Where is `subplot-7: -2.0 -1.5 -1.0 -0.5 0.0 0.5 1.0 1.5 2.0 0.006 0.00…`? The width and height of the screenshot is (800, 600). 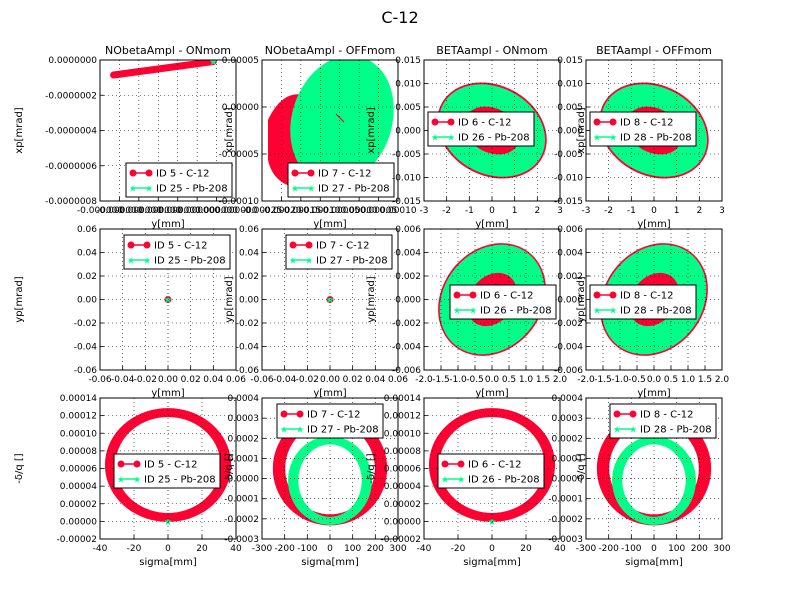 subplot-7: -2.0 -1.5 -1.0 -0.5 0.0 0.5 1.0 1.5 2.0 0.006 0.00… is located at coordinates (466, 312).